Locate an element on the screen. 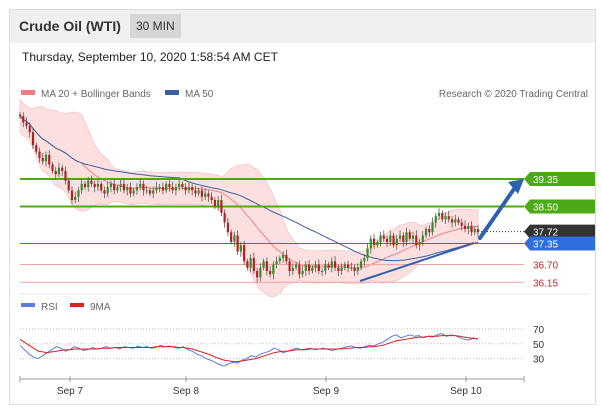  rsi-9ma-line is located at coordinates (248, 349).